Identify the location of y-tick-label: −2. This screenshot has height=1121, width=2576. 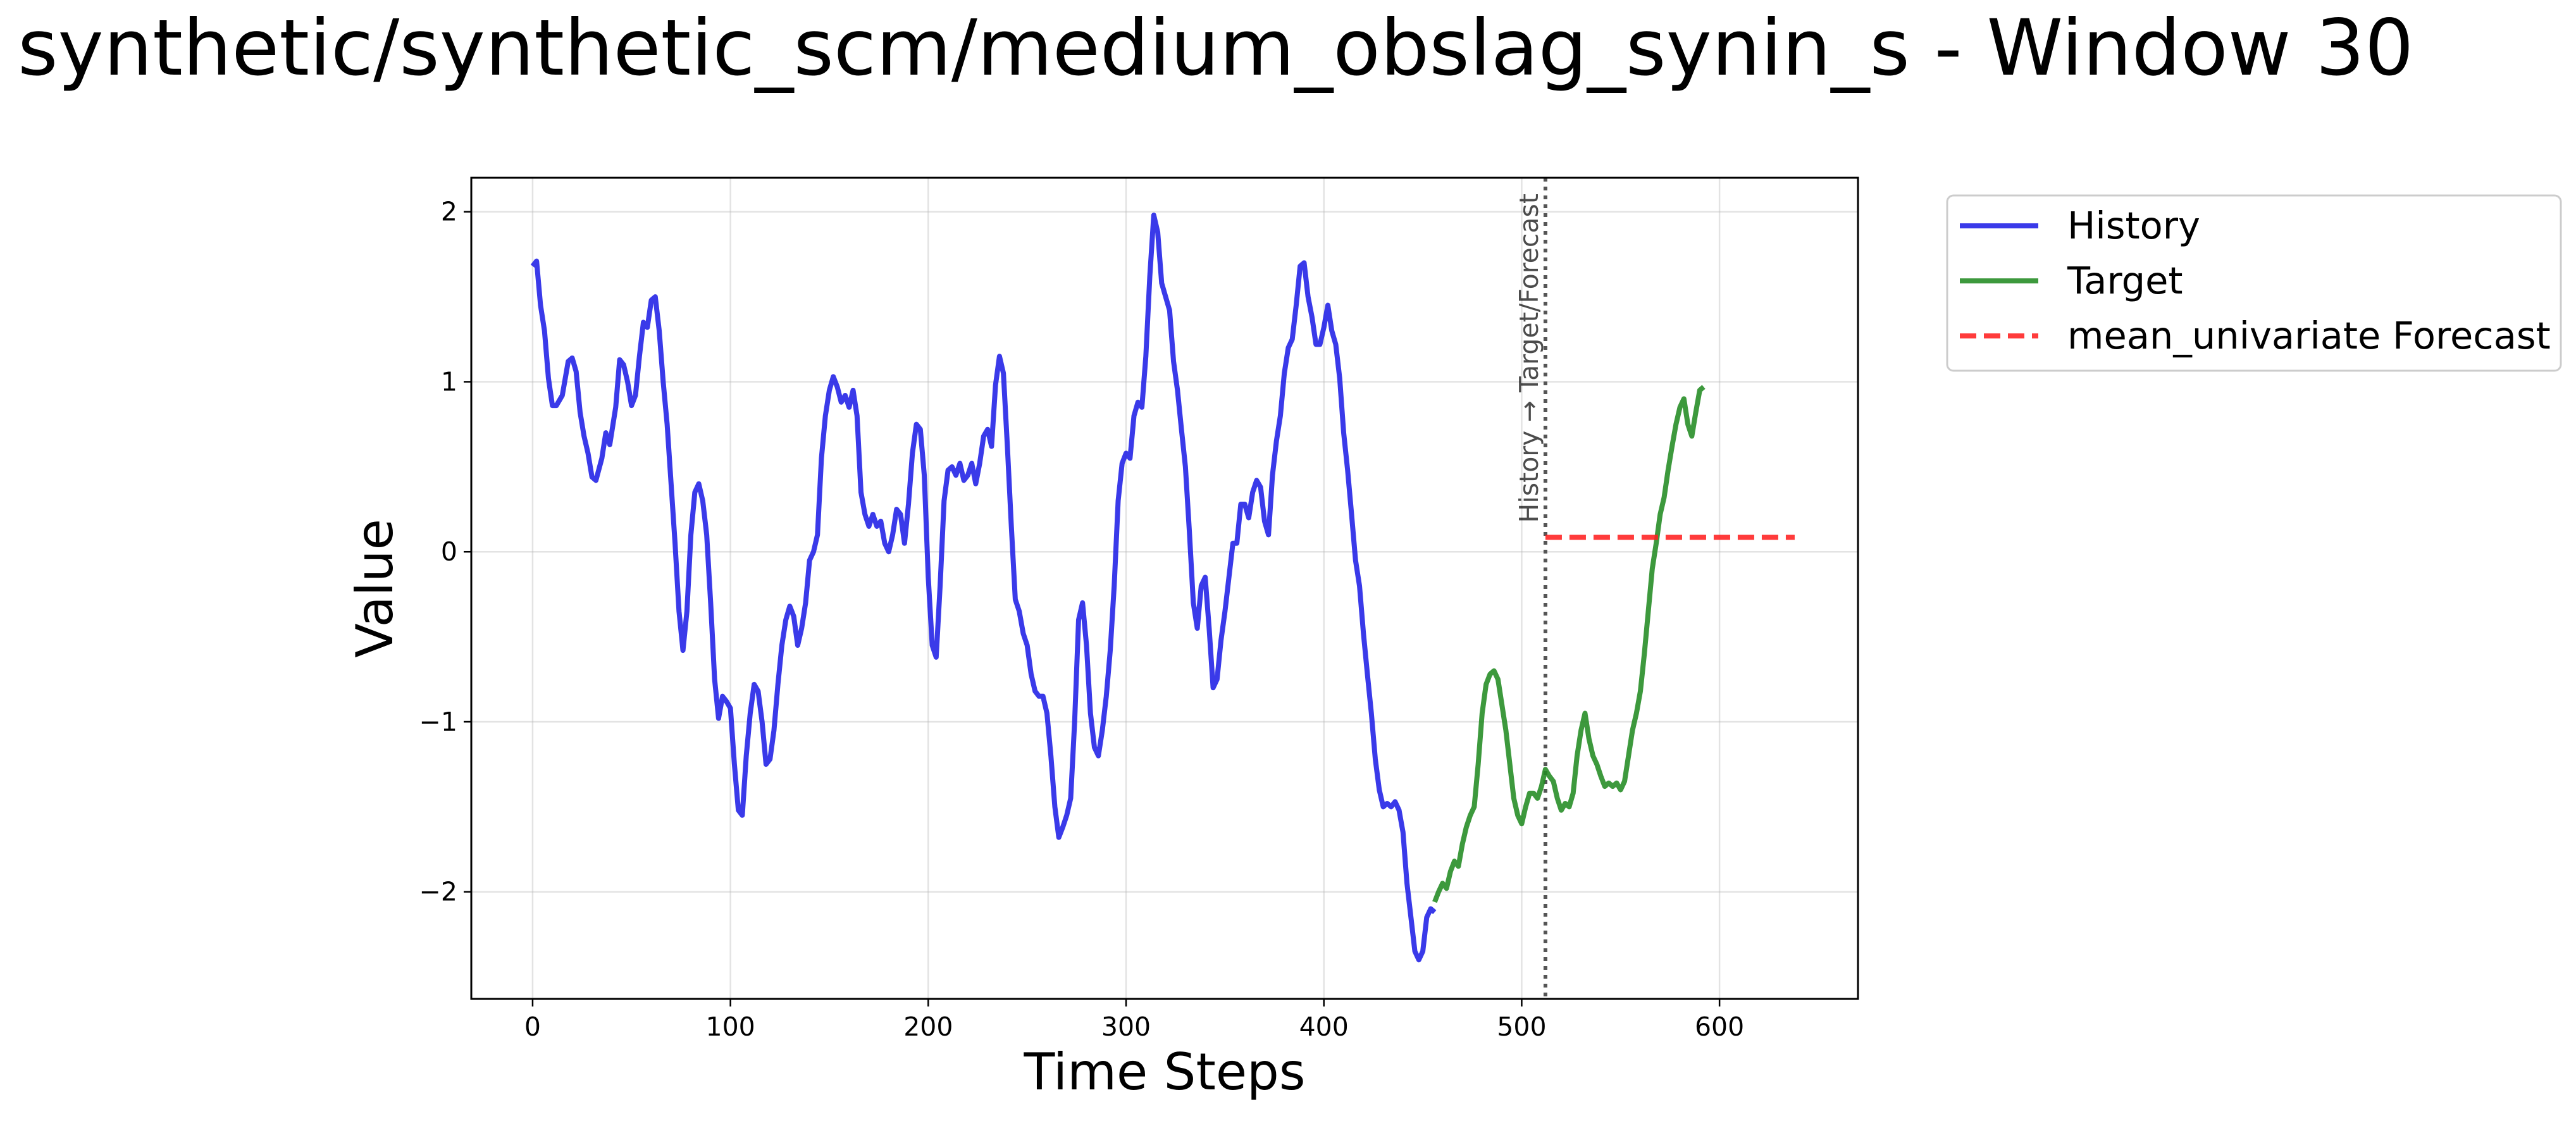
(438, 892).